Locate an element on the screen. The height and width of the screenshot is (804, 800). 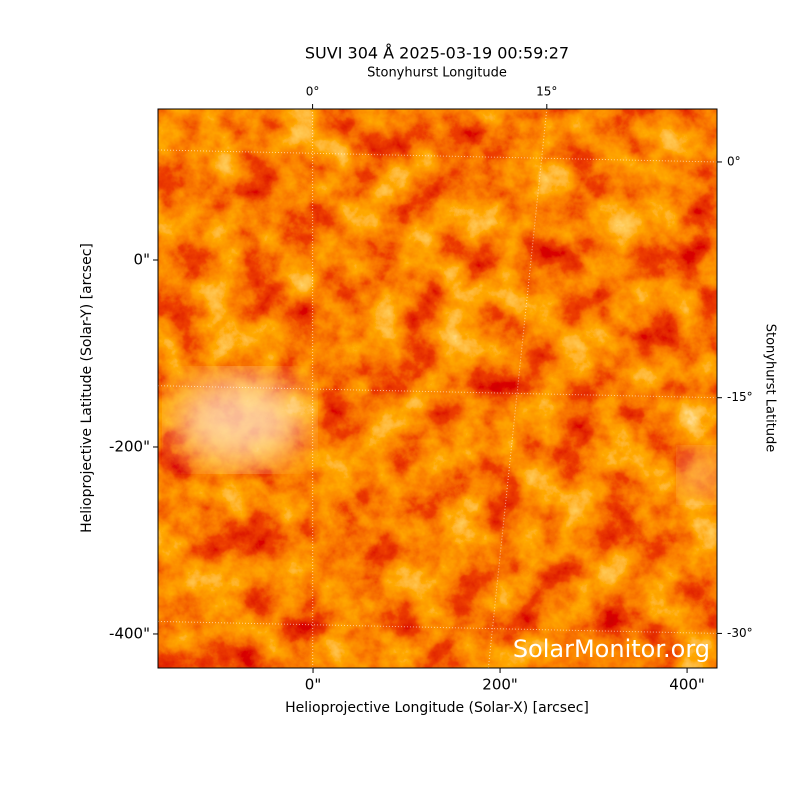
y2-tick-label: 0° is located at coordinates (734, 161).